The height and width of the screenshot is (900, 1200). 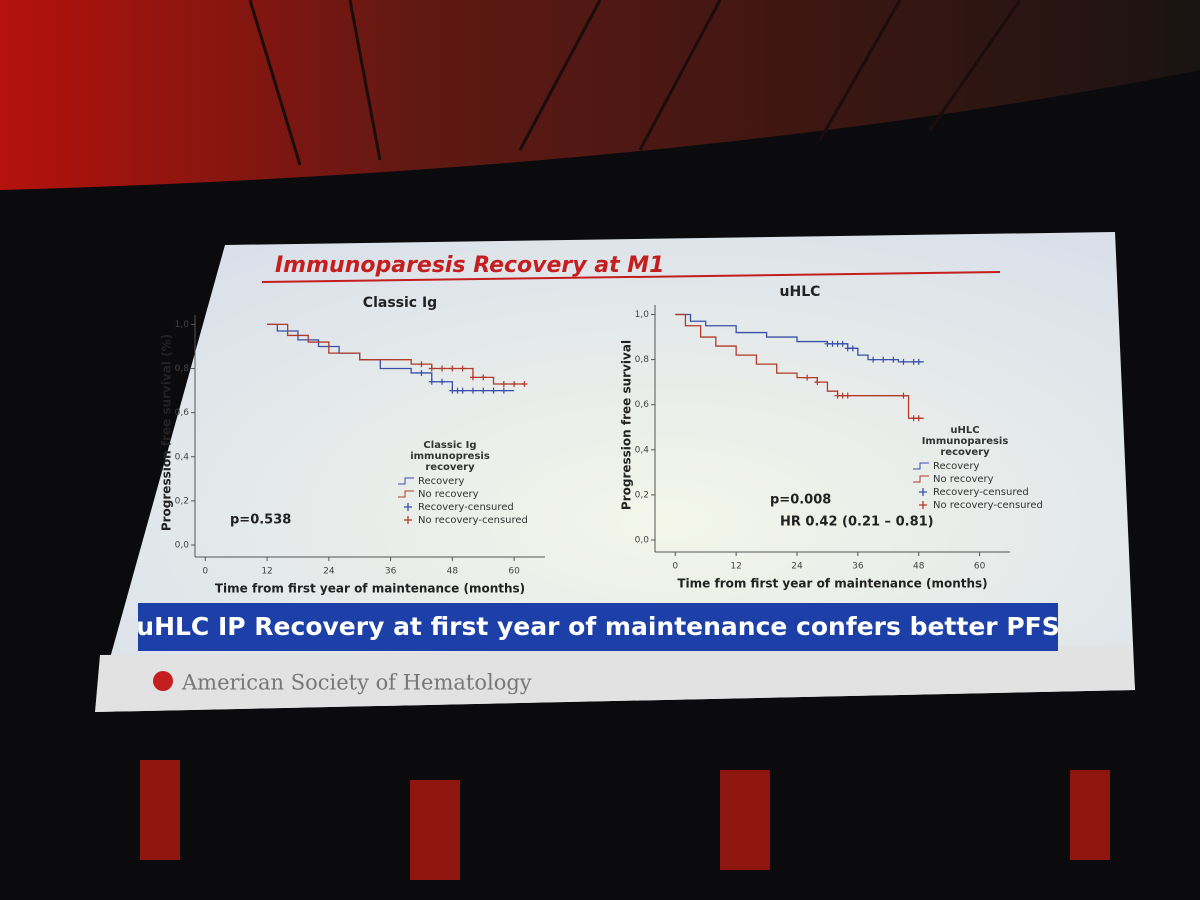 I want to click on footer-text: American Society of Hematology, so click(x=356, y=683).